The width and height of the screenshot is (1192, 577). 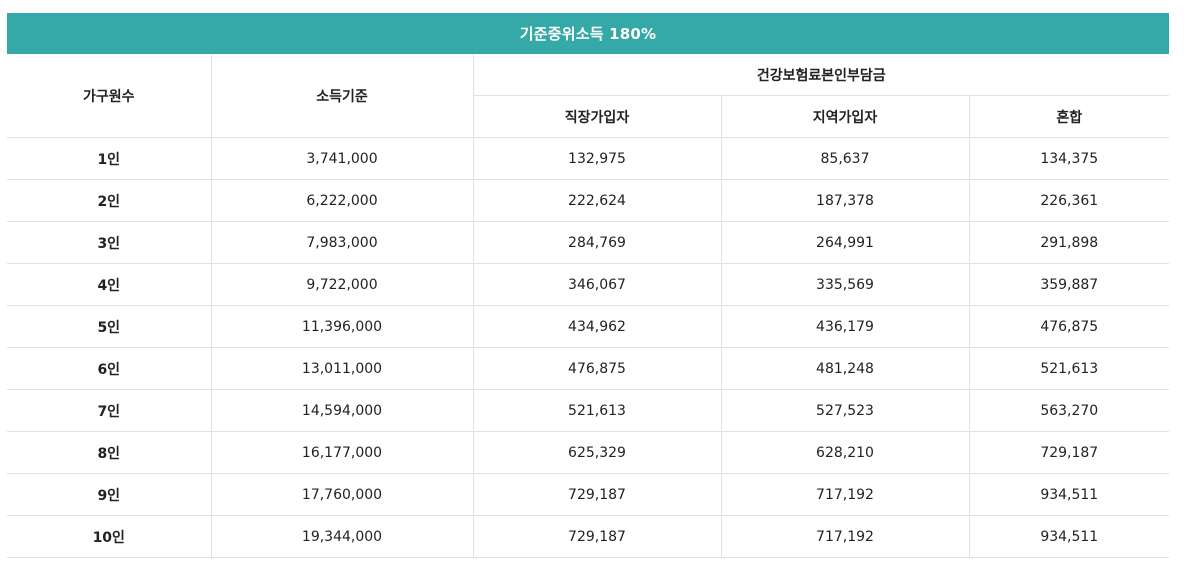 I want to click on table-title-banner: 기준중위소득 180%, so click(x=588, y=33).